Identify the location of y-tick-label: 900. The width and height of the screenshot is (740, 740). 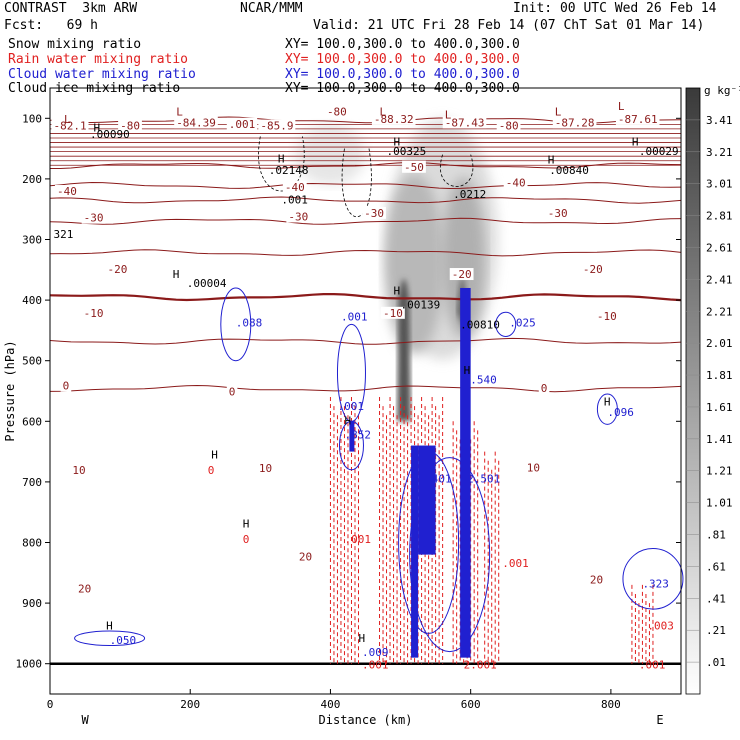
(32, 603).